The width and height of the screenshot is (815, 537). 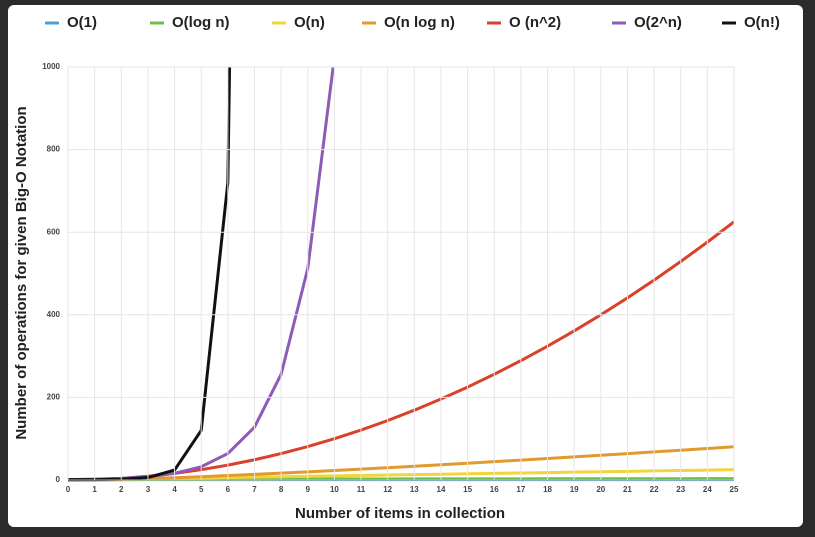 I want to click on x-tick-label: 24, so click(x=707, y=489).